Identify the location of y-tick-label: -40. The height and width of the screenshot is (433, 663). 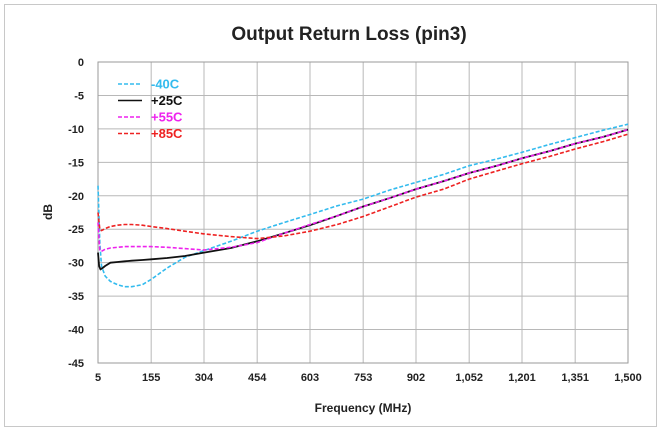
(76, 331).